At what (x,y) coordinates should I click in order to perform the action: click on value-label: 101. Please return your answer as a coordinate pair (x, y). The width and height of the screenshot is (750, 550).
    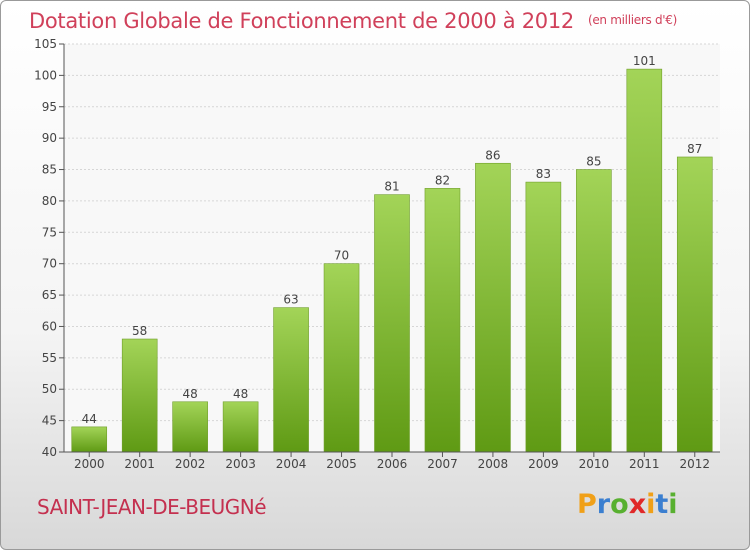
    Looking at the image, I should click on (644, 61).